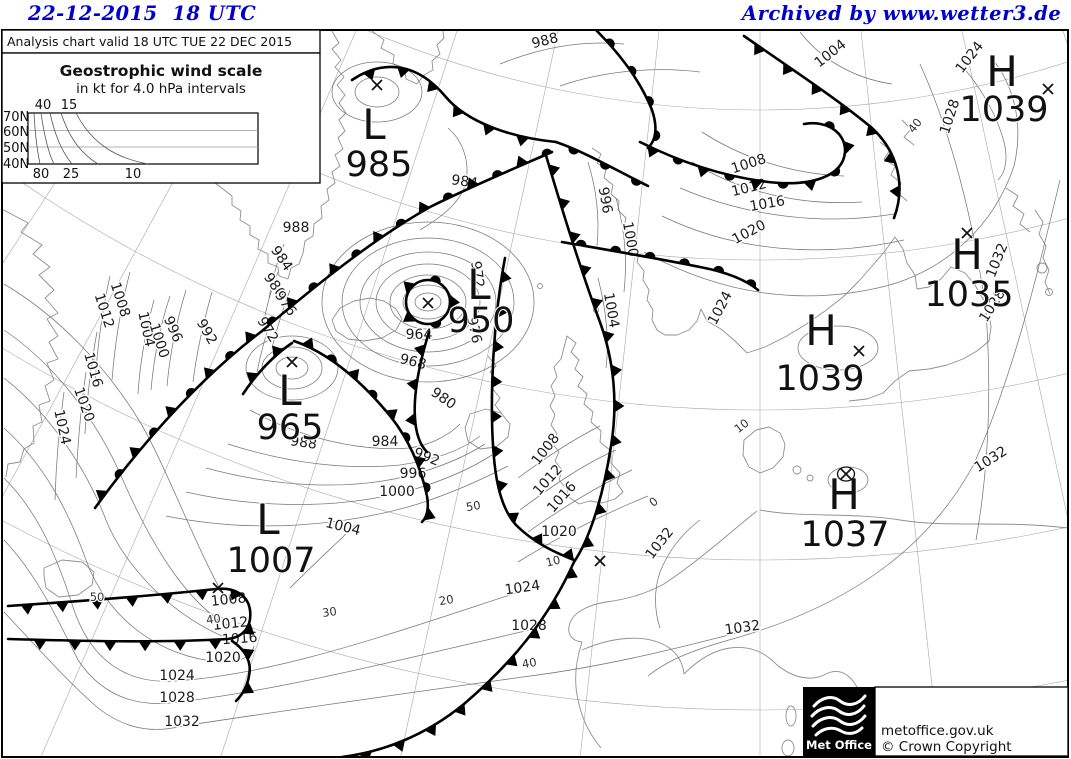  Describe the element at coordinates (611, 310) in the screenshot. I see `isobar-label: 1004` at that location.